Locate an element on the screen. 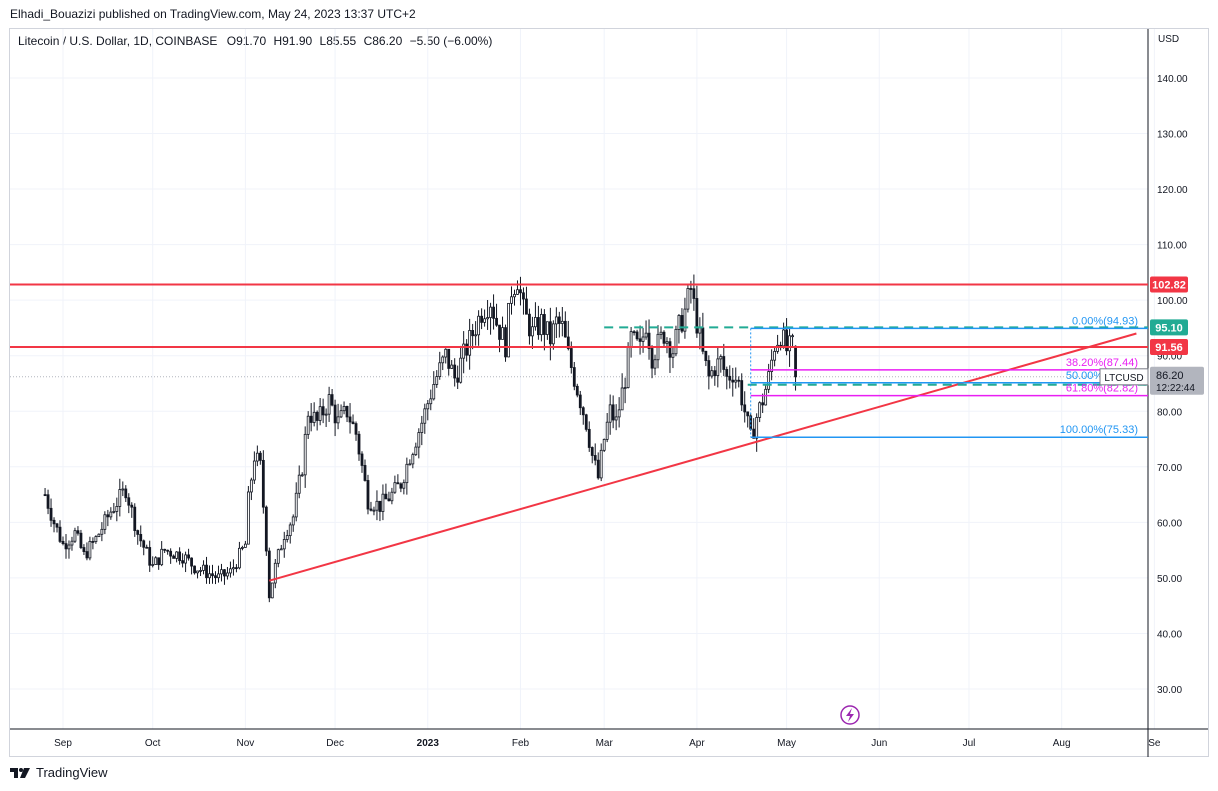 This screenshot has height=791, width=1218. legend-change: −5.50 (−6.00%) is located at coordinates (451, 41).